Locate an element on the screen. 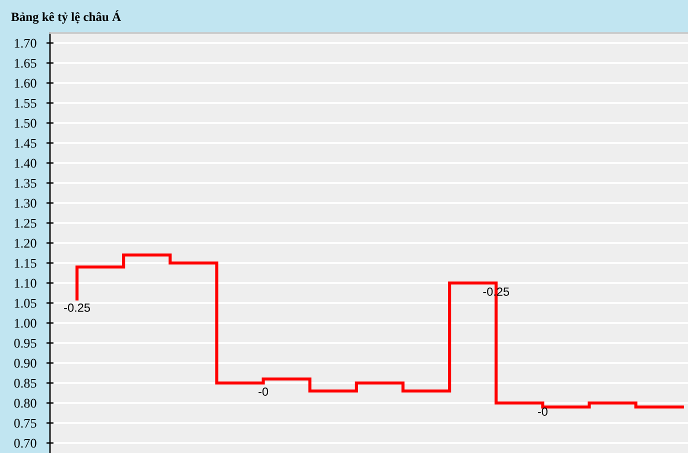 The image size is (688, 453). y-tick-label: 1.20 is located at coordinates (25, 243).